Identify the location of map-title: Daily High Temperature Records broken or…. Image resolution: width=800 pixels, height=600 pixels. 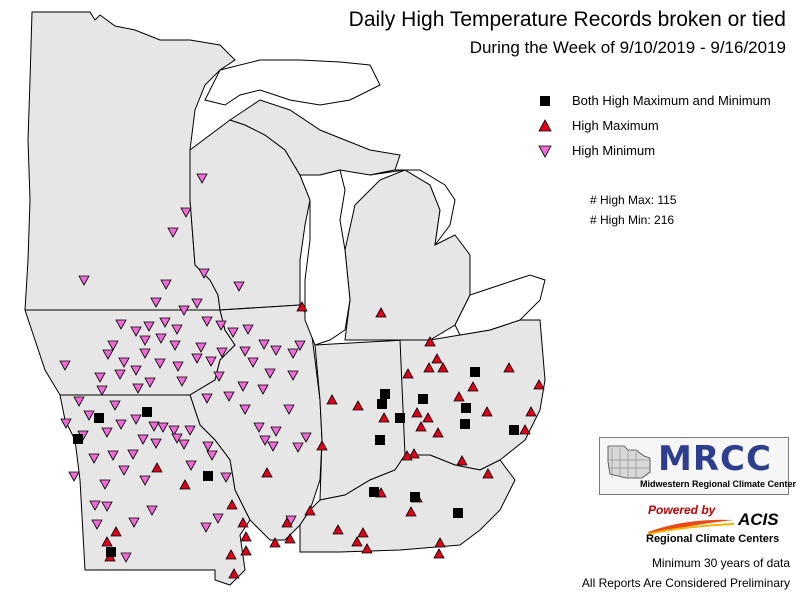
(567, 19).